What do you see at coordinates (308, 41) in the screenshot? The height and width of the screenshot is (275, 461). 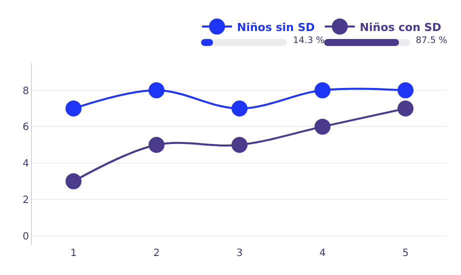 I see `text: 14.3 %` at bounding box center [308, 41].